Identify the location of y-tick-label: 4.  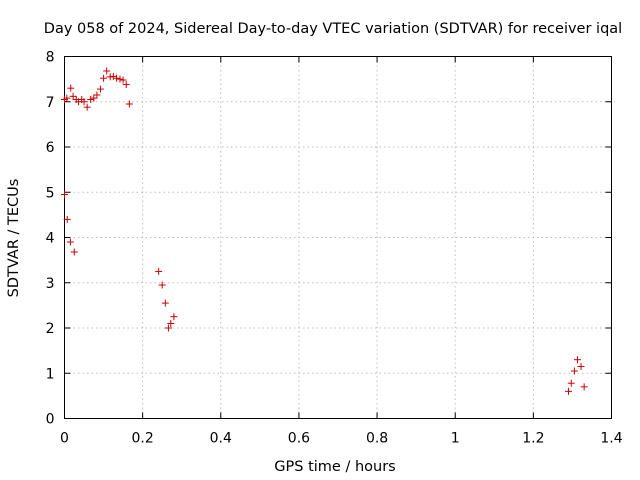
(50, 239).